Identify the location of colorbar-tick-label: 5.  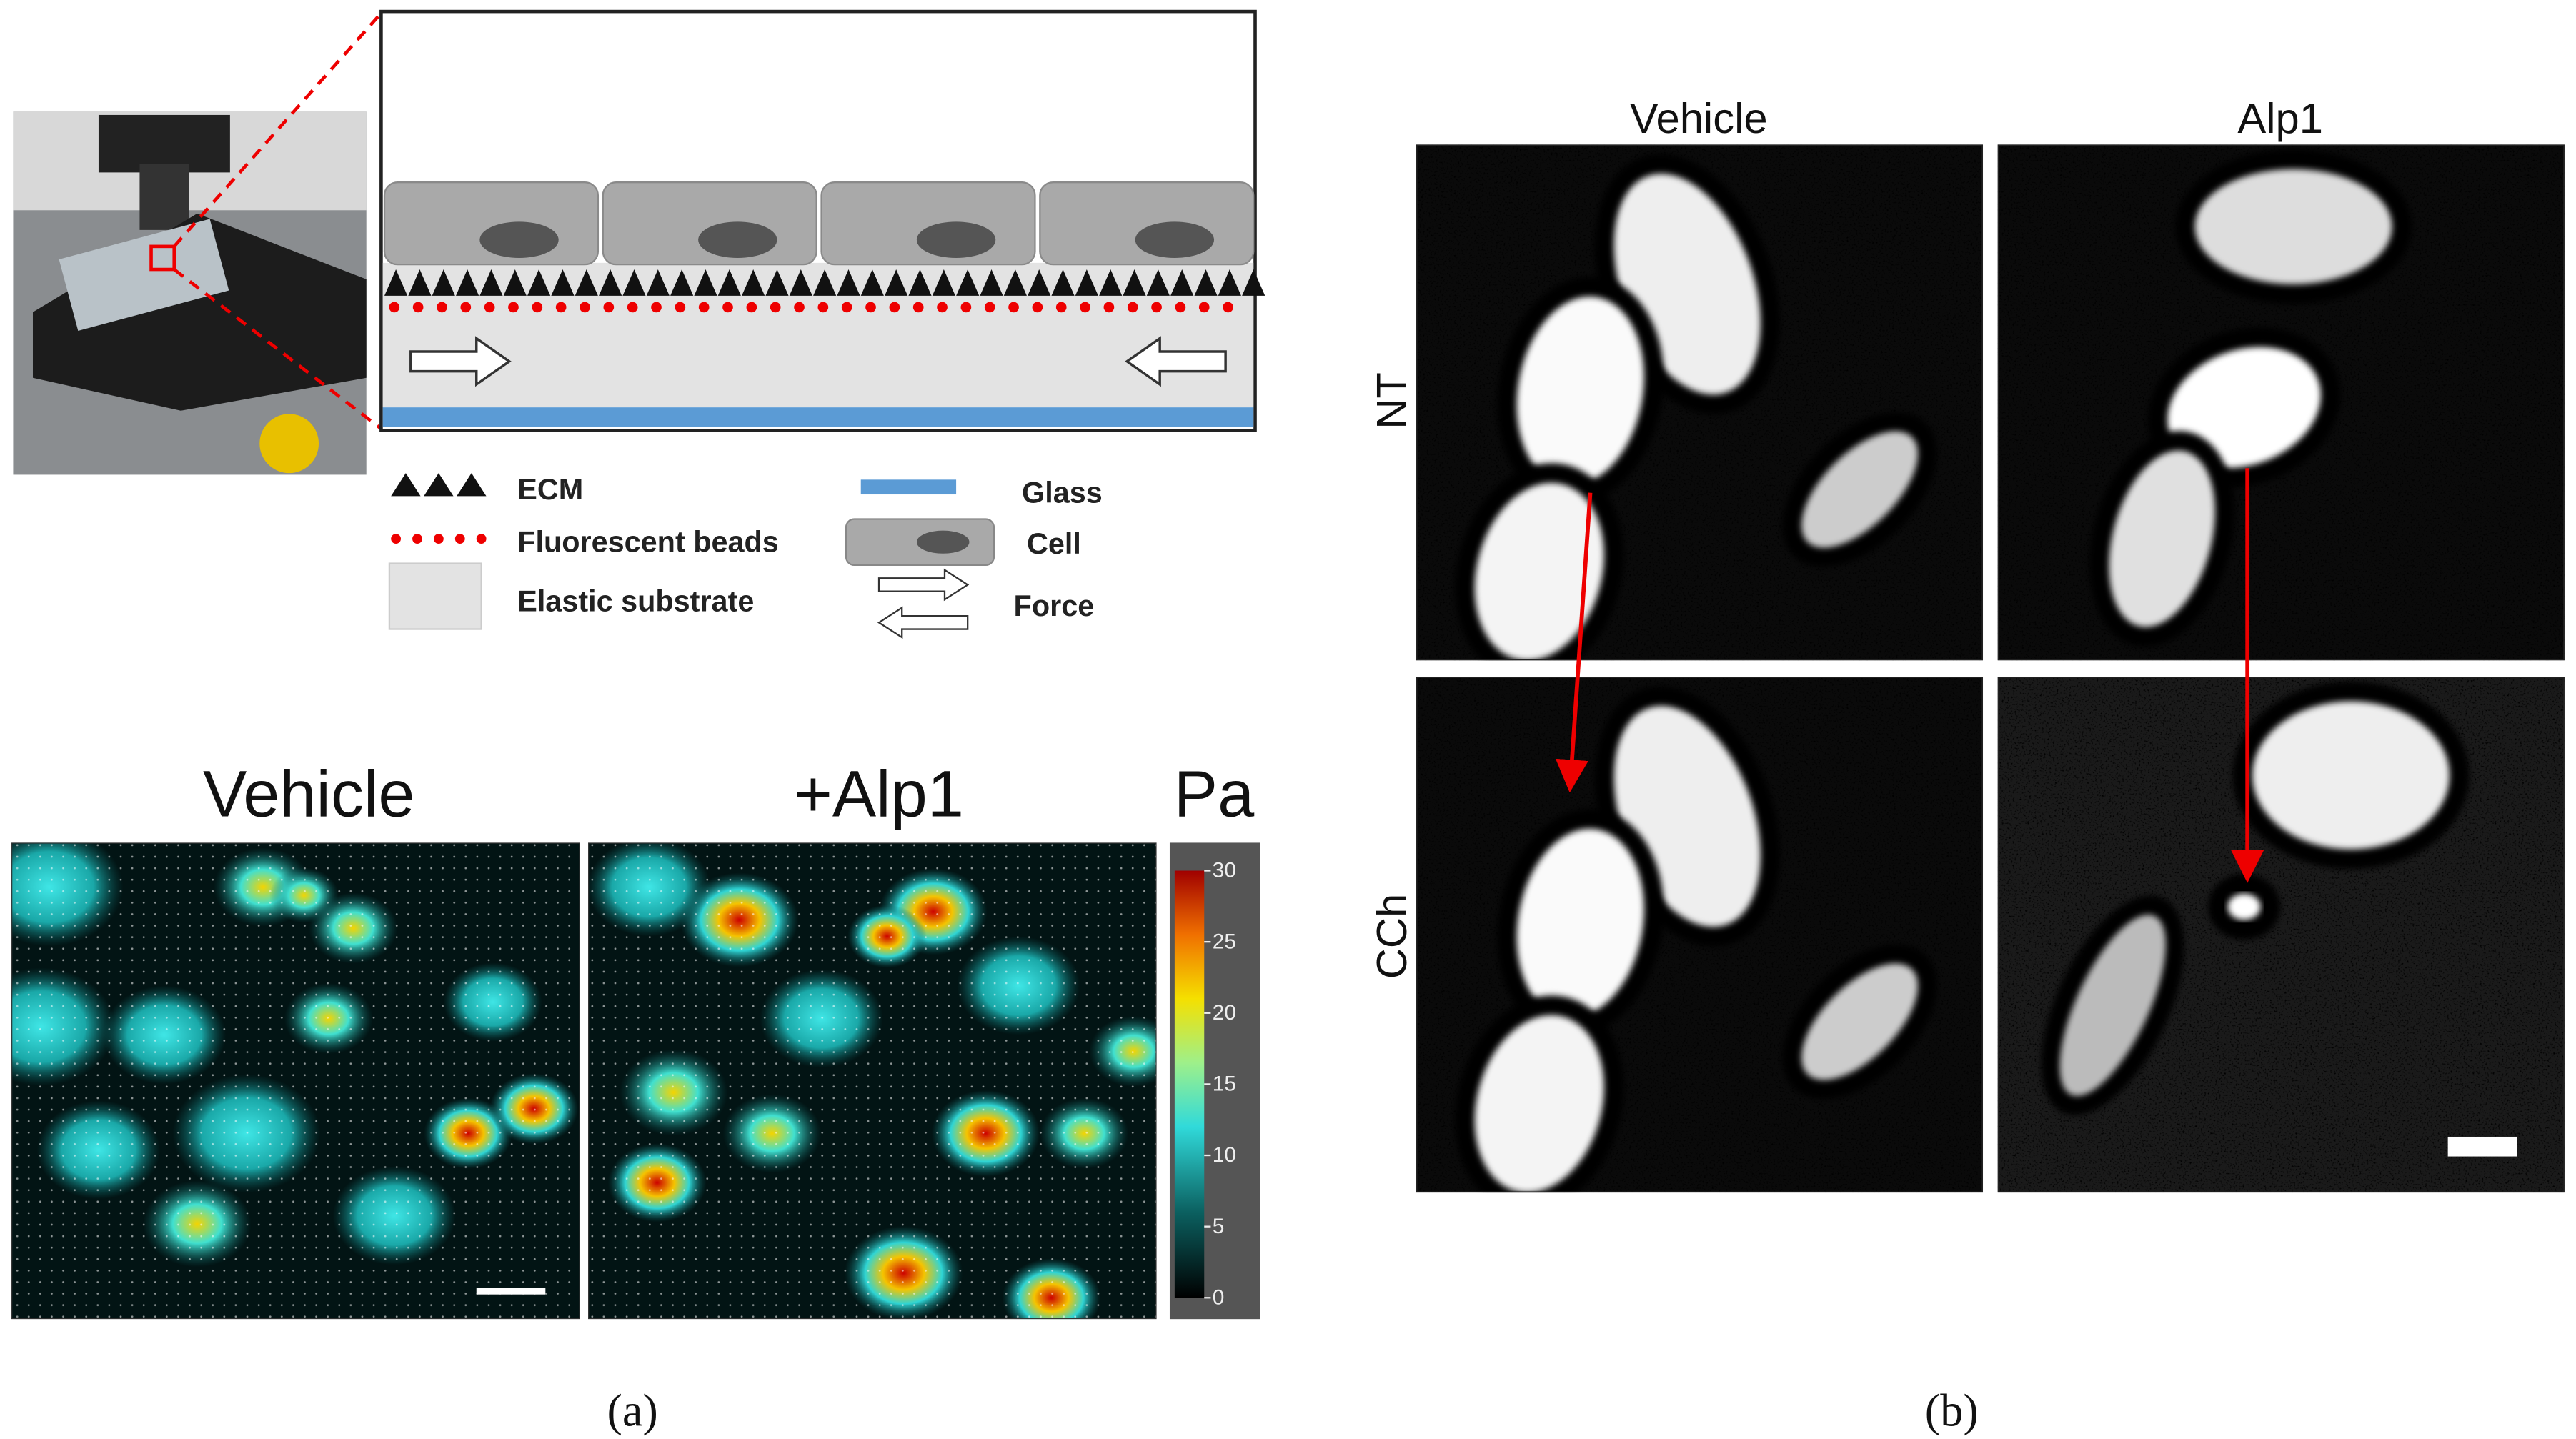
(1219, 1227).